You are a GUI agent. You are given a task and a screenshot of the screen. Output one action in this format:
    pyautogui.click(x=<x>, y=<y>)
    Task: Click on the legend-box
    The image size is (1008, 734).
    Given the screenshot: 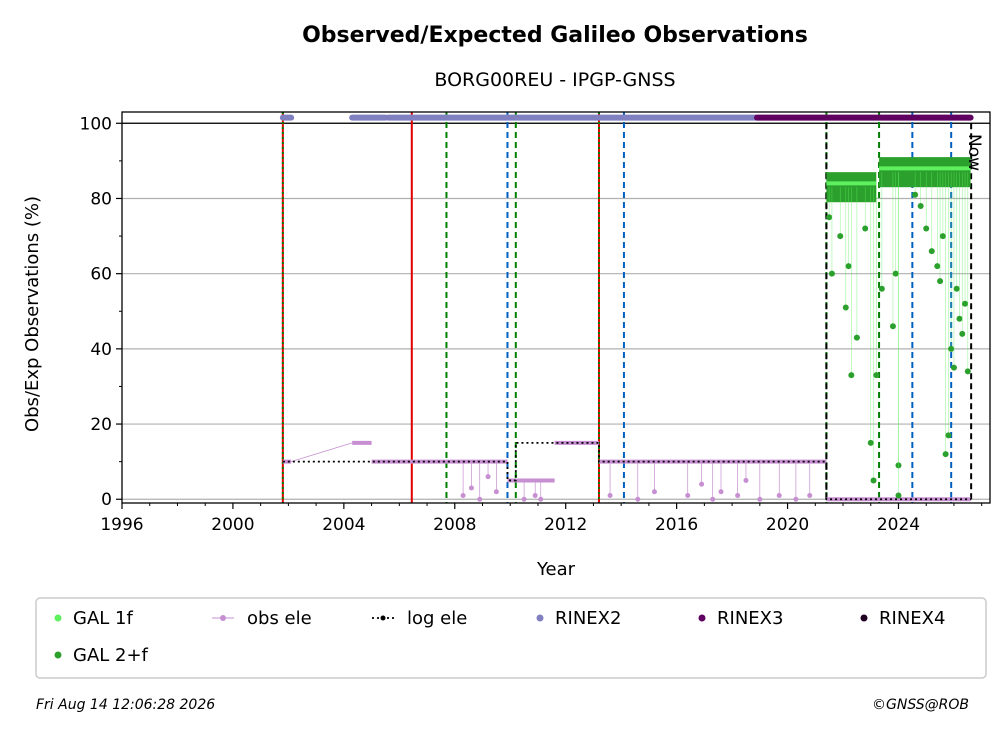 What is the action you would take?
    pyautogui.click(x=511, y=638)
    